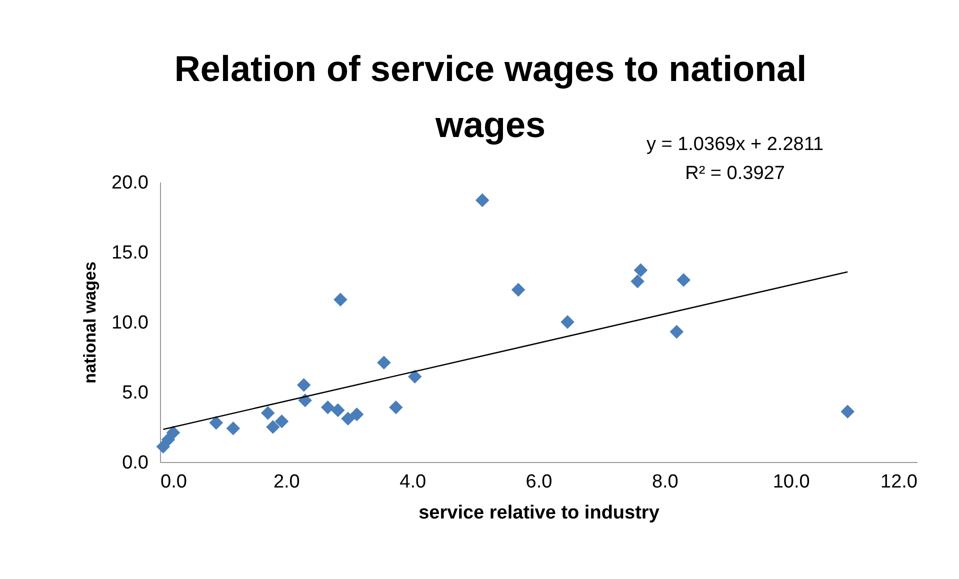 This screenshot has height=579, width=959. What do you see at coordinates (135, 463) in the screenshot?
I see `y-tick-label: 0.0` at bounding box center [135, 463].